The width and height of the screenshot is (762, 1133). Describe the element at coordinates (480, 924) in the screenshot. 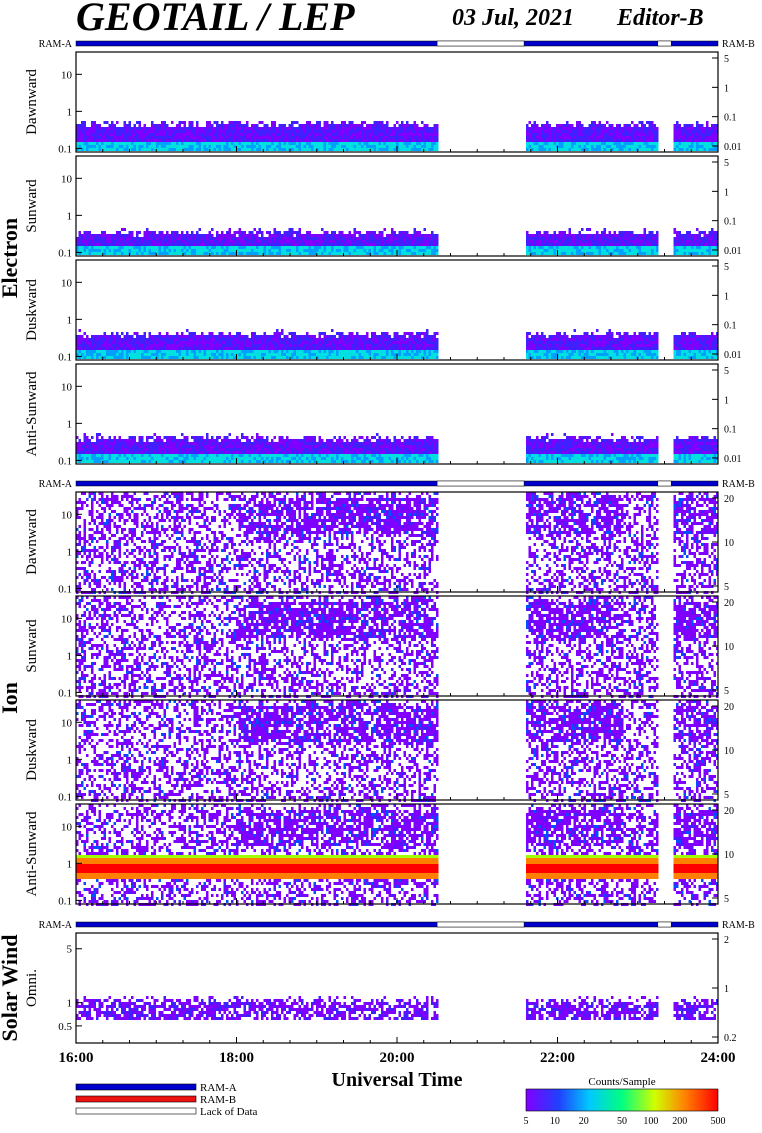

I see `ram-bar-gap` at that location.